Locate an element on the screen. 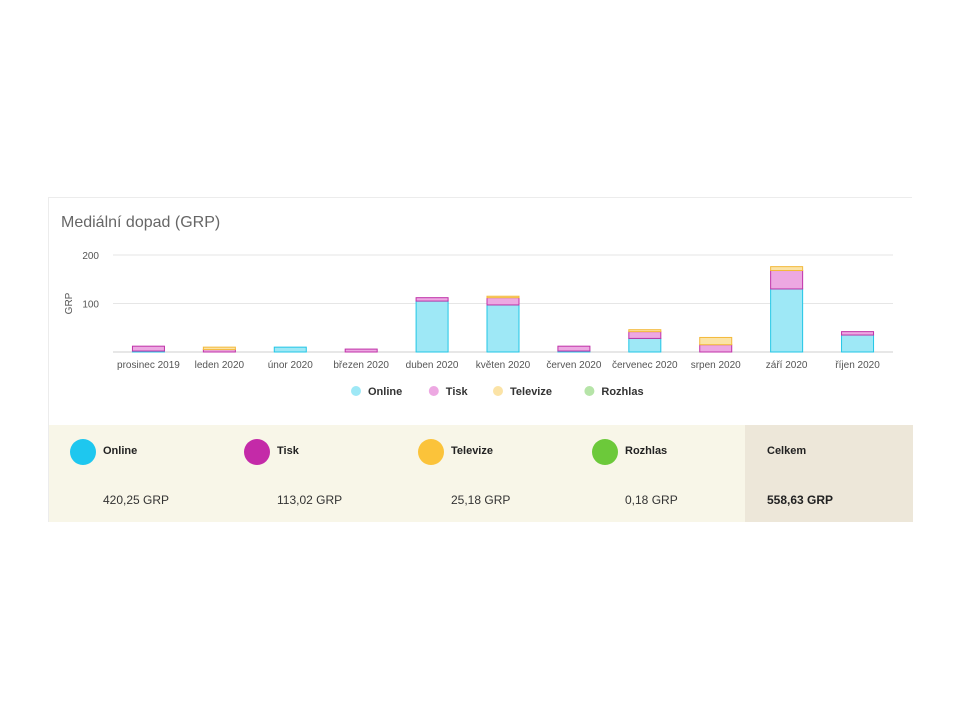 This screenshot has width=960, height=720. legend-label: Online is located at coordinates (385, 392).